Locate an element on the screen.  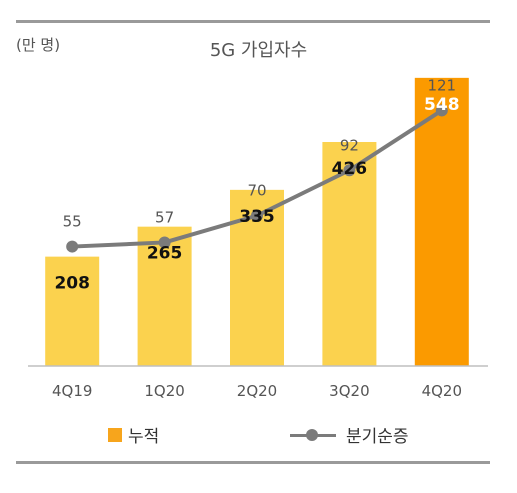
legend-item-cumulative: 누적 is located at coordinates (133, 434).